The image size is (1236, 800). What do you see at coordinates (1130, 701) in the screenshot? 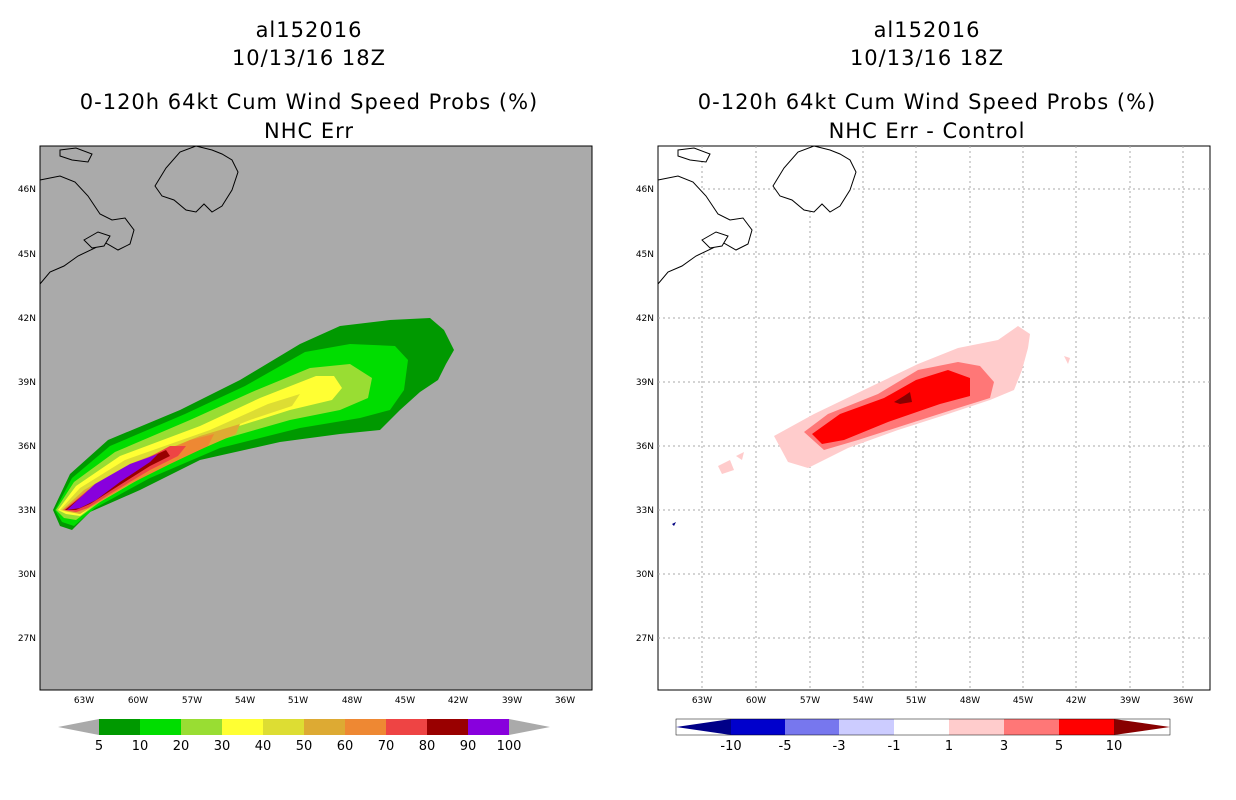
I see `right-x-tick: 39W` at bounding box center [1130, 701].